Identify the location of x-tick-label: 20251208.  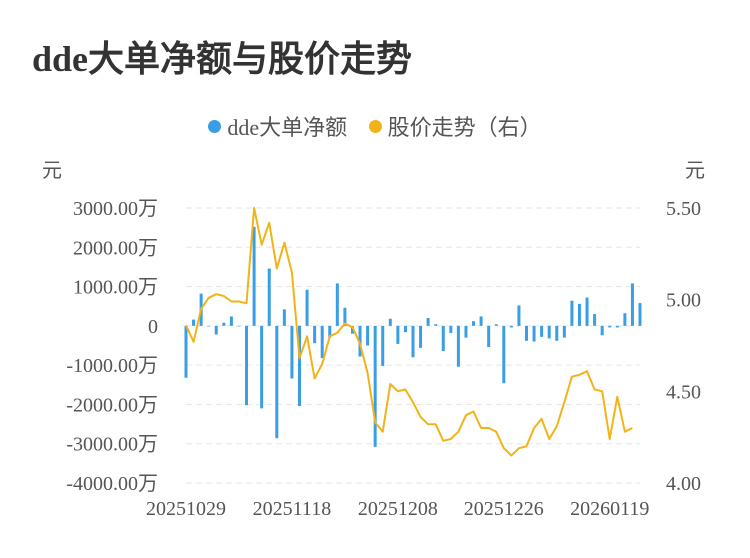
(398, 509).